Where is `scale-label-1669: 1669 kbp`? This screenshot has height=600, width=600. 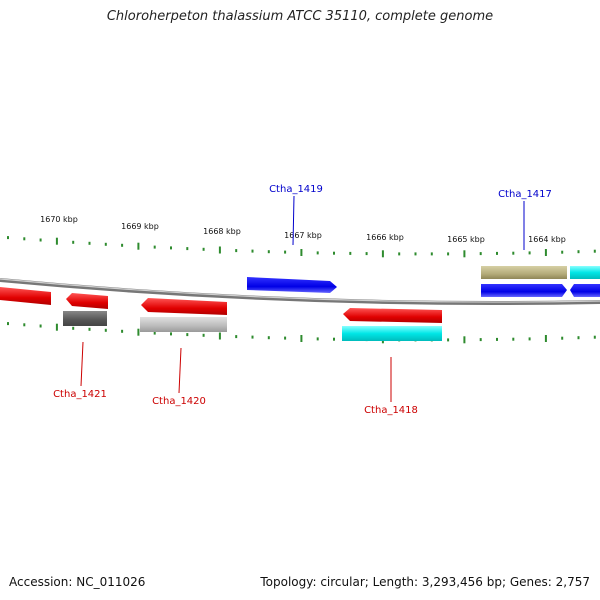
scale-label-1669: 1669 kbp is located at coordinates (140, 226).